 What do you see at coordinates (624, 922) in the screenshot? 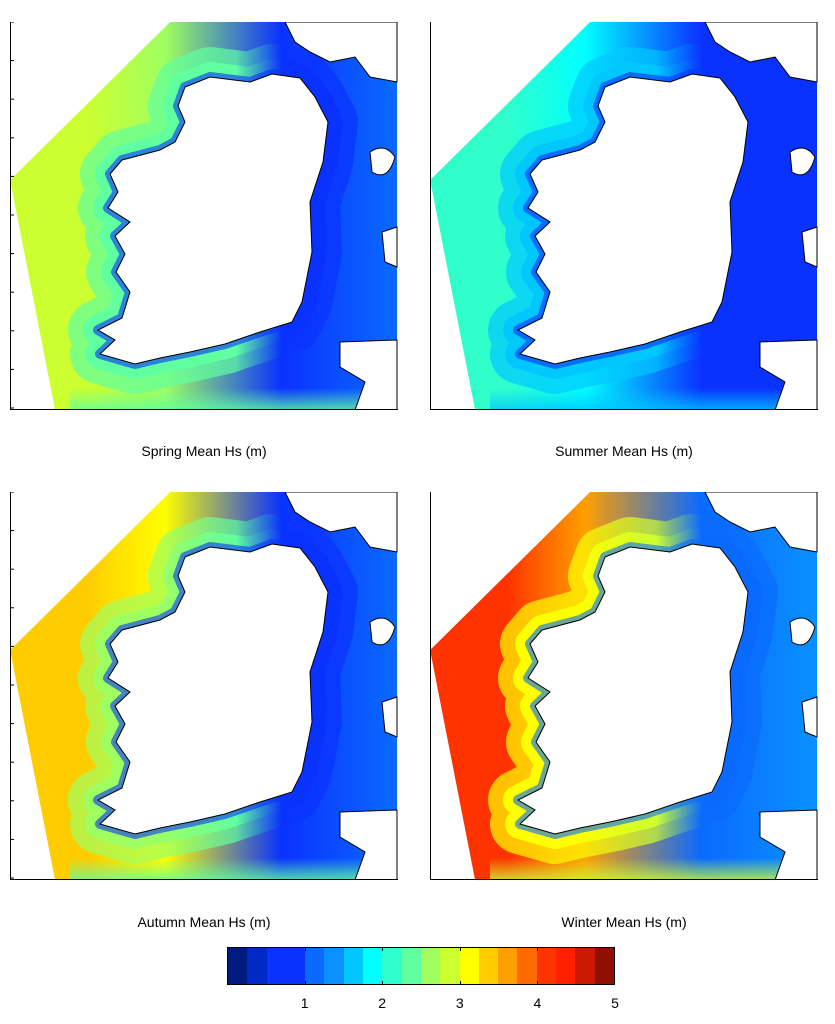
I see `title-winter: Winter Mean Hs (m)` at bounding box center [624, 922].